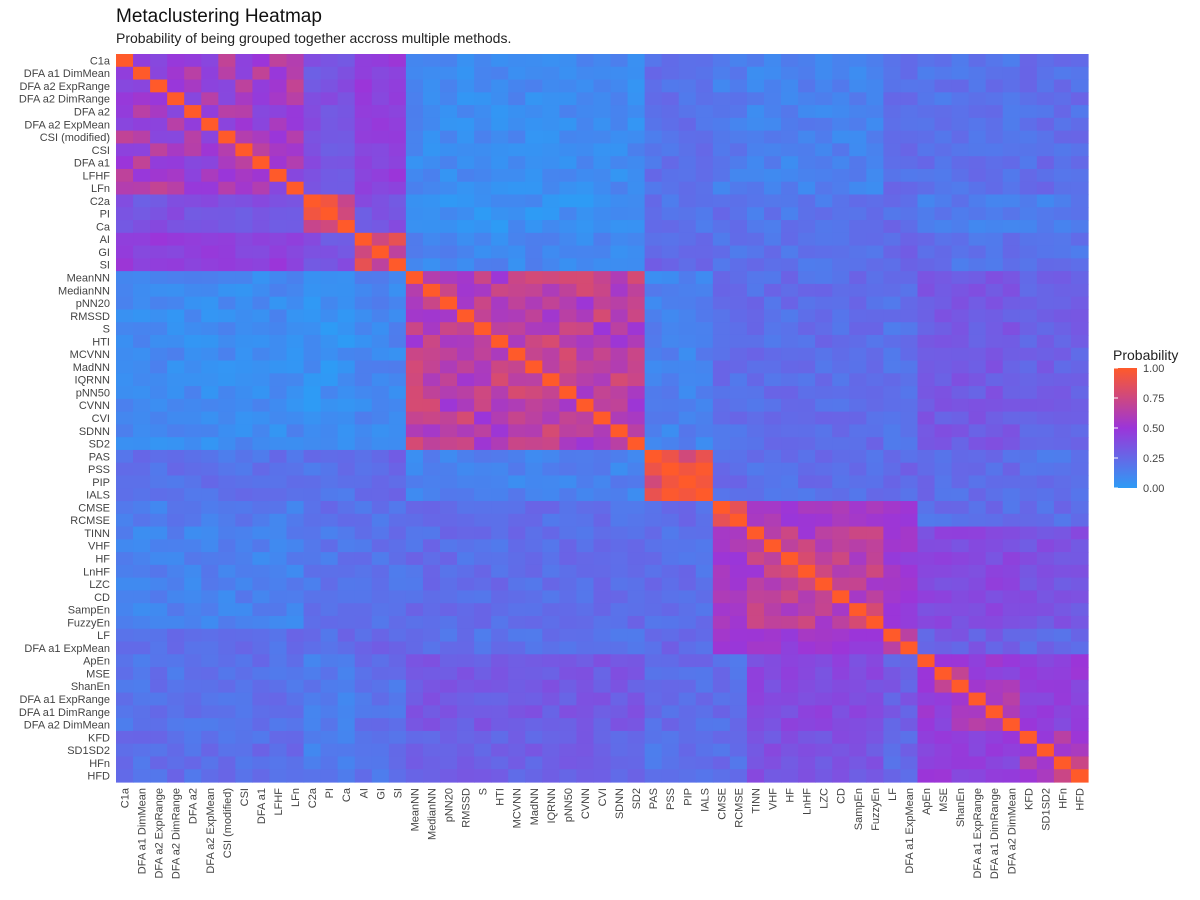 The image size is (1200, 900). Describe the element at coordinates (637, 798) in the screenshot. I see `x-tick-label: SD2` at that location.